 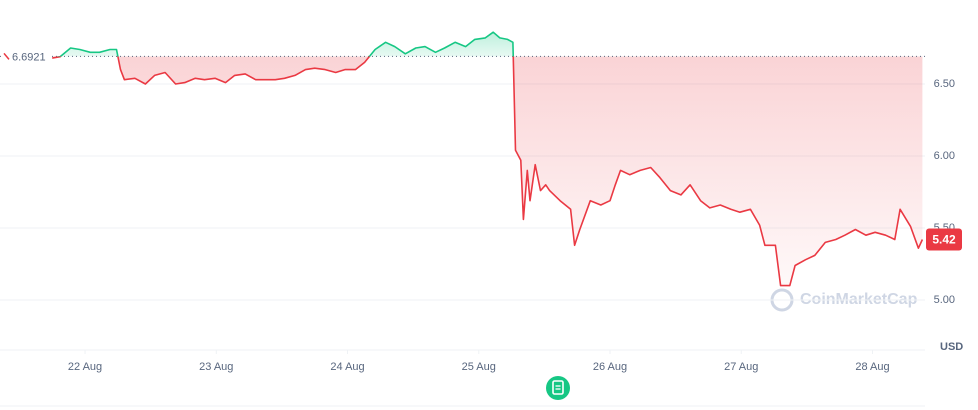 I want to click on reference-label-text: 6.6921, so click(x=29, y=57).